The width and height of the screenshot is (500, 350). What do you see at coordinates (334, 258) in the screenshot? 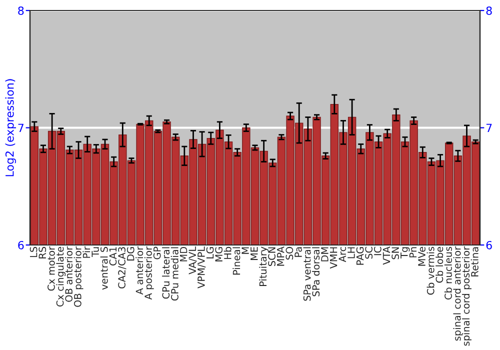
I see `x-tick-label: VMH` at bounding box center [334, 258].